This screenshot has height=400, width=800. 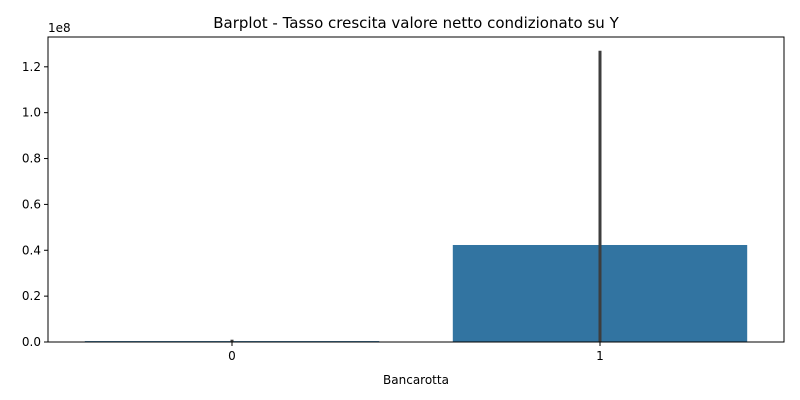 What do you see at coordinates (31, 250) in the screenshot?
I see `y-tick-label: 0.4` at bounding box center [31, 250].